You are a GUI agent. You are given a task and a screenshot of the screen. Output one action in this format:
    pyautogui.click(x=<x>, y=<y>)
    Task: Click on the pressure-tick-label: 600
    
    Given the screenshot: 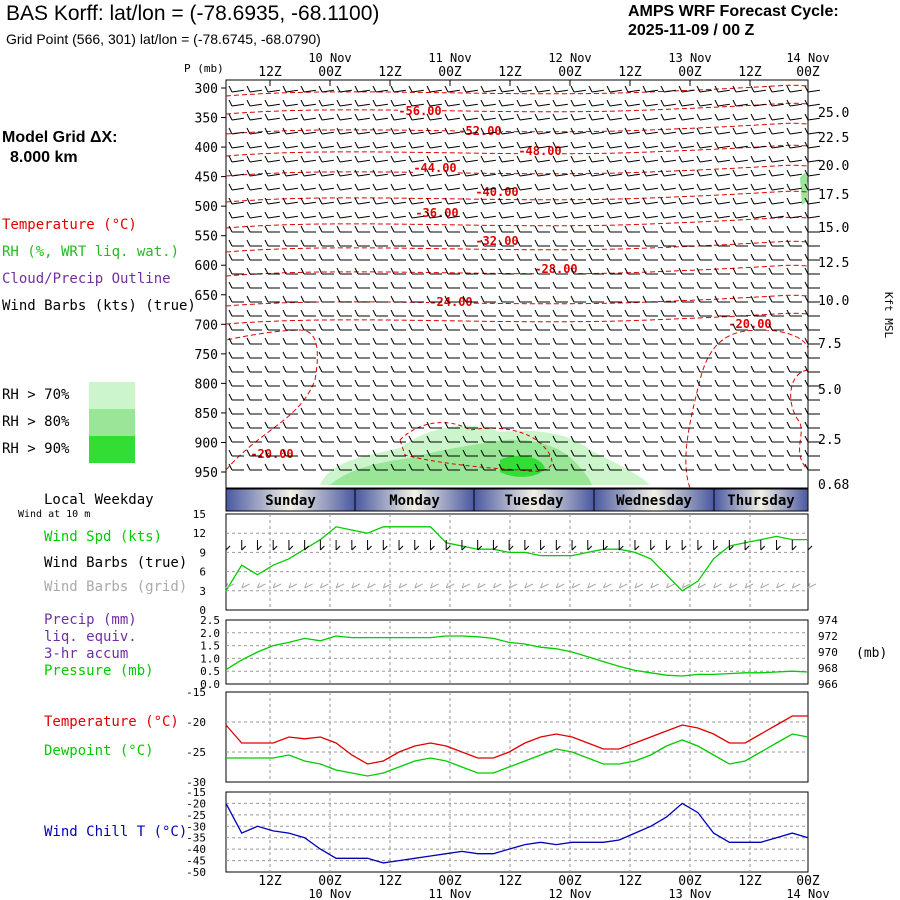 What is the action you would take?
    pyautogui.click(x=206, y=266)
    